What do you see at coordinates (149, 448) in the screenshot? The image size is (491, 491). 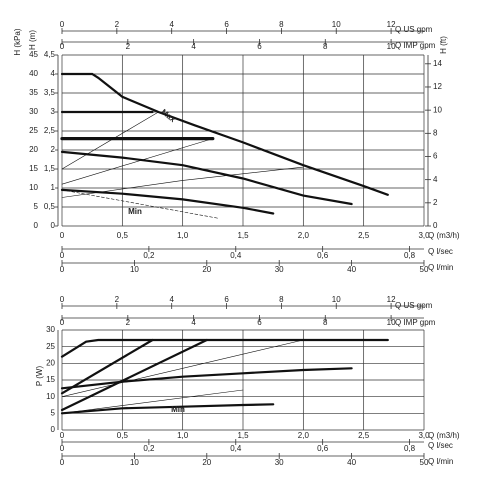 I see `tick-label: 0,2` at bounding box center [149, 448].